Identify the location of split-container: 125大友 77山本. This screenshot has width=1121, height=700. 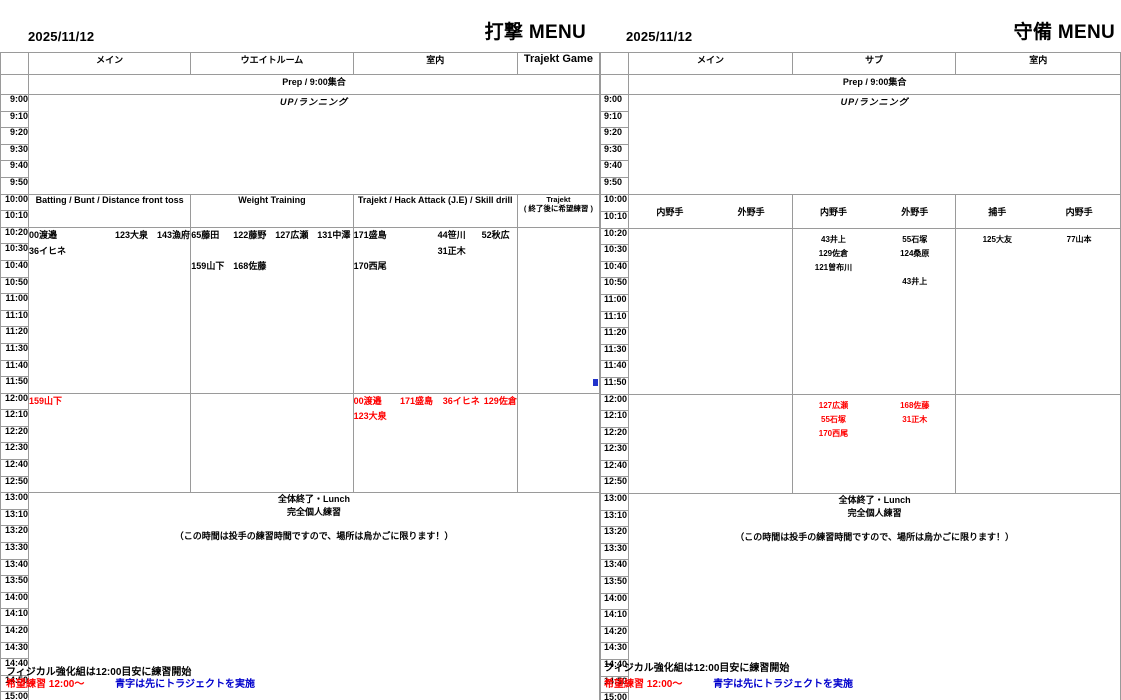
(1038, 238).